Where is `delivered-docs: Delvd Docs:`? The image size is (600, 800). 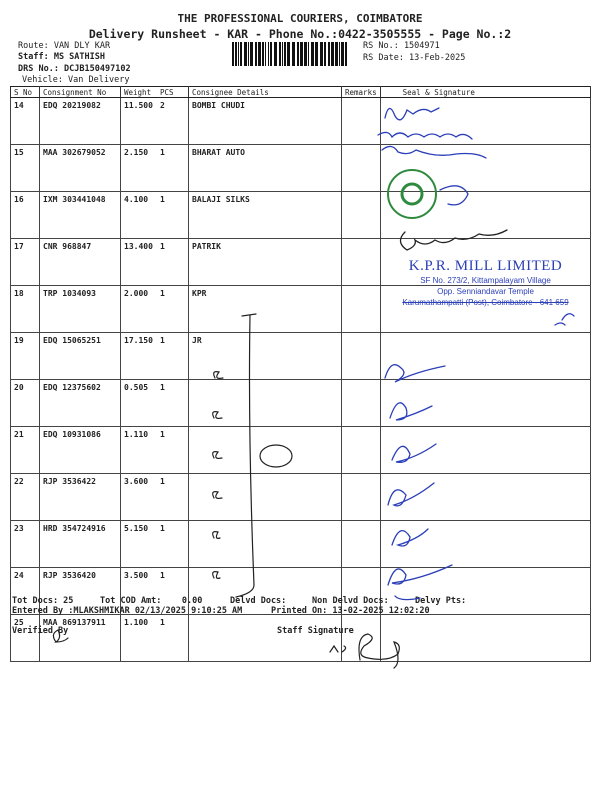 delivered-docs: Delvd Docs: is located at coordinates (258, 601).